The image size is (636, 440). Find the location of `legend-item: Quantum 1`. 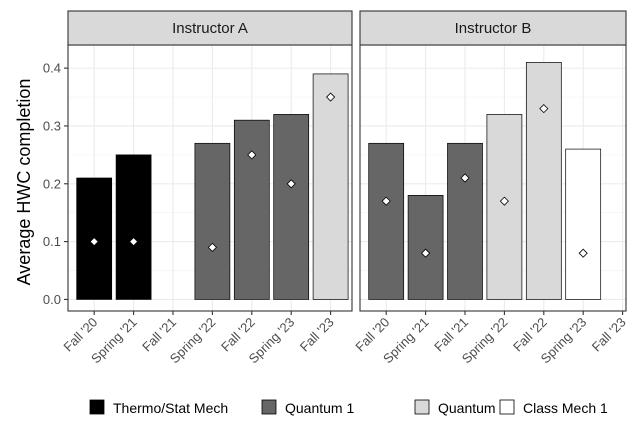

legend-item: Quantum 1 is located at coordinates (307, 407).